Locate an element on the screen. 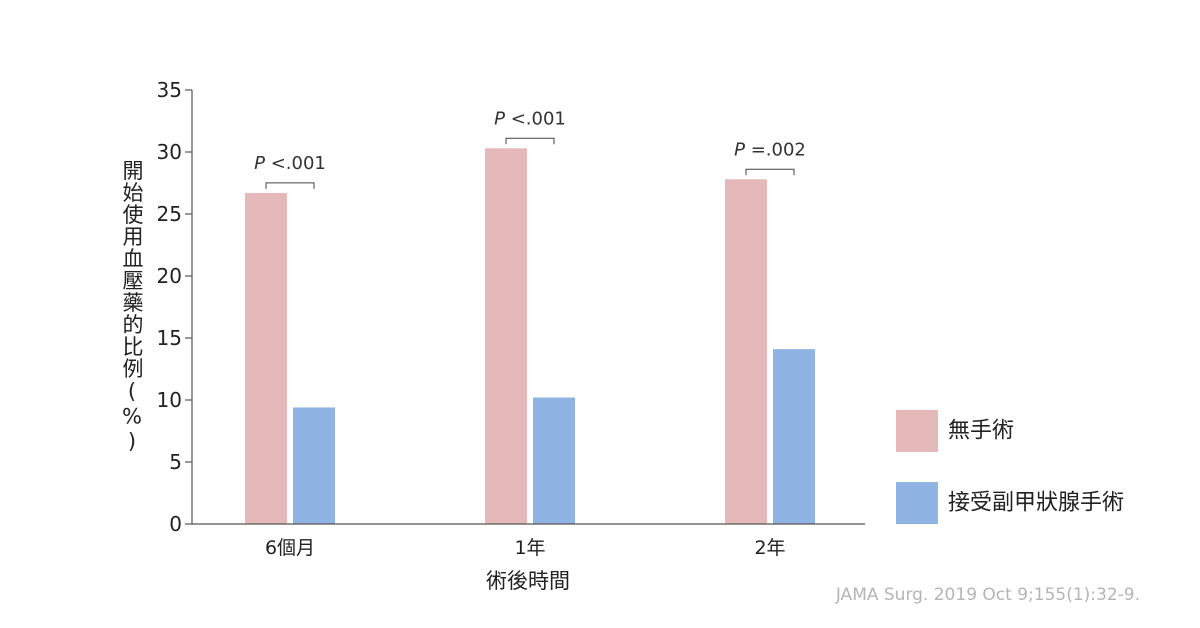 The width and height of the screenshot is (1200, 628). x-category-label: 1年 is located at coordinates (529, 548).